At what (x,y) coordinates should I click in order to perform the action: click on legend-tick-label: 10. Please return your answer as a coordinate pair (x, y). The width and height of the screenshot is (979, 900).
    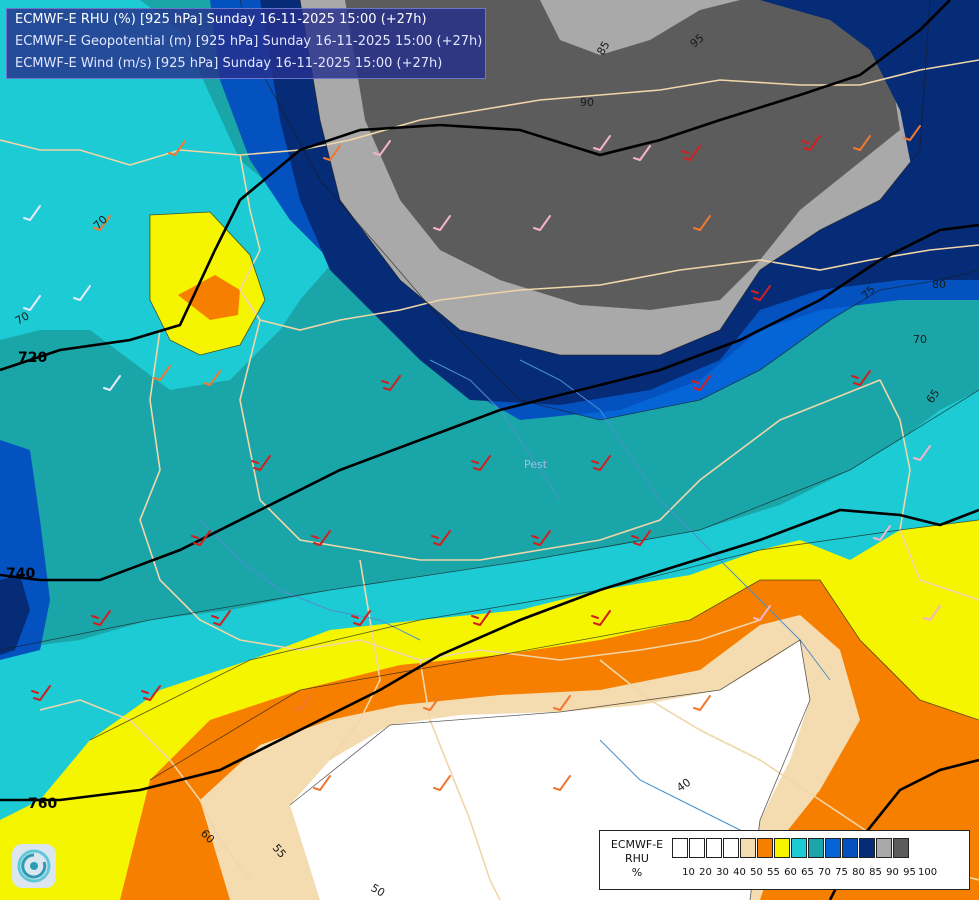
    Looking at the image, I should click on (688, 872).